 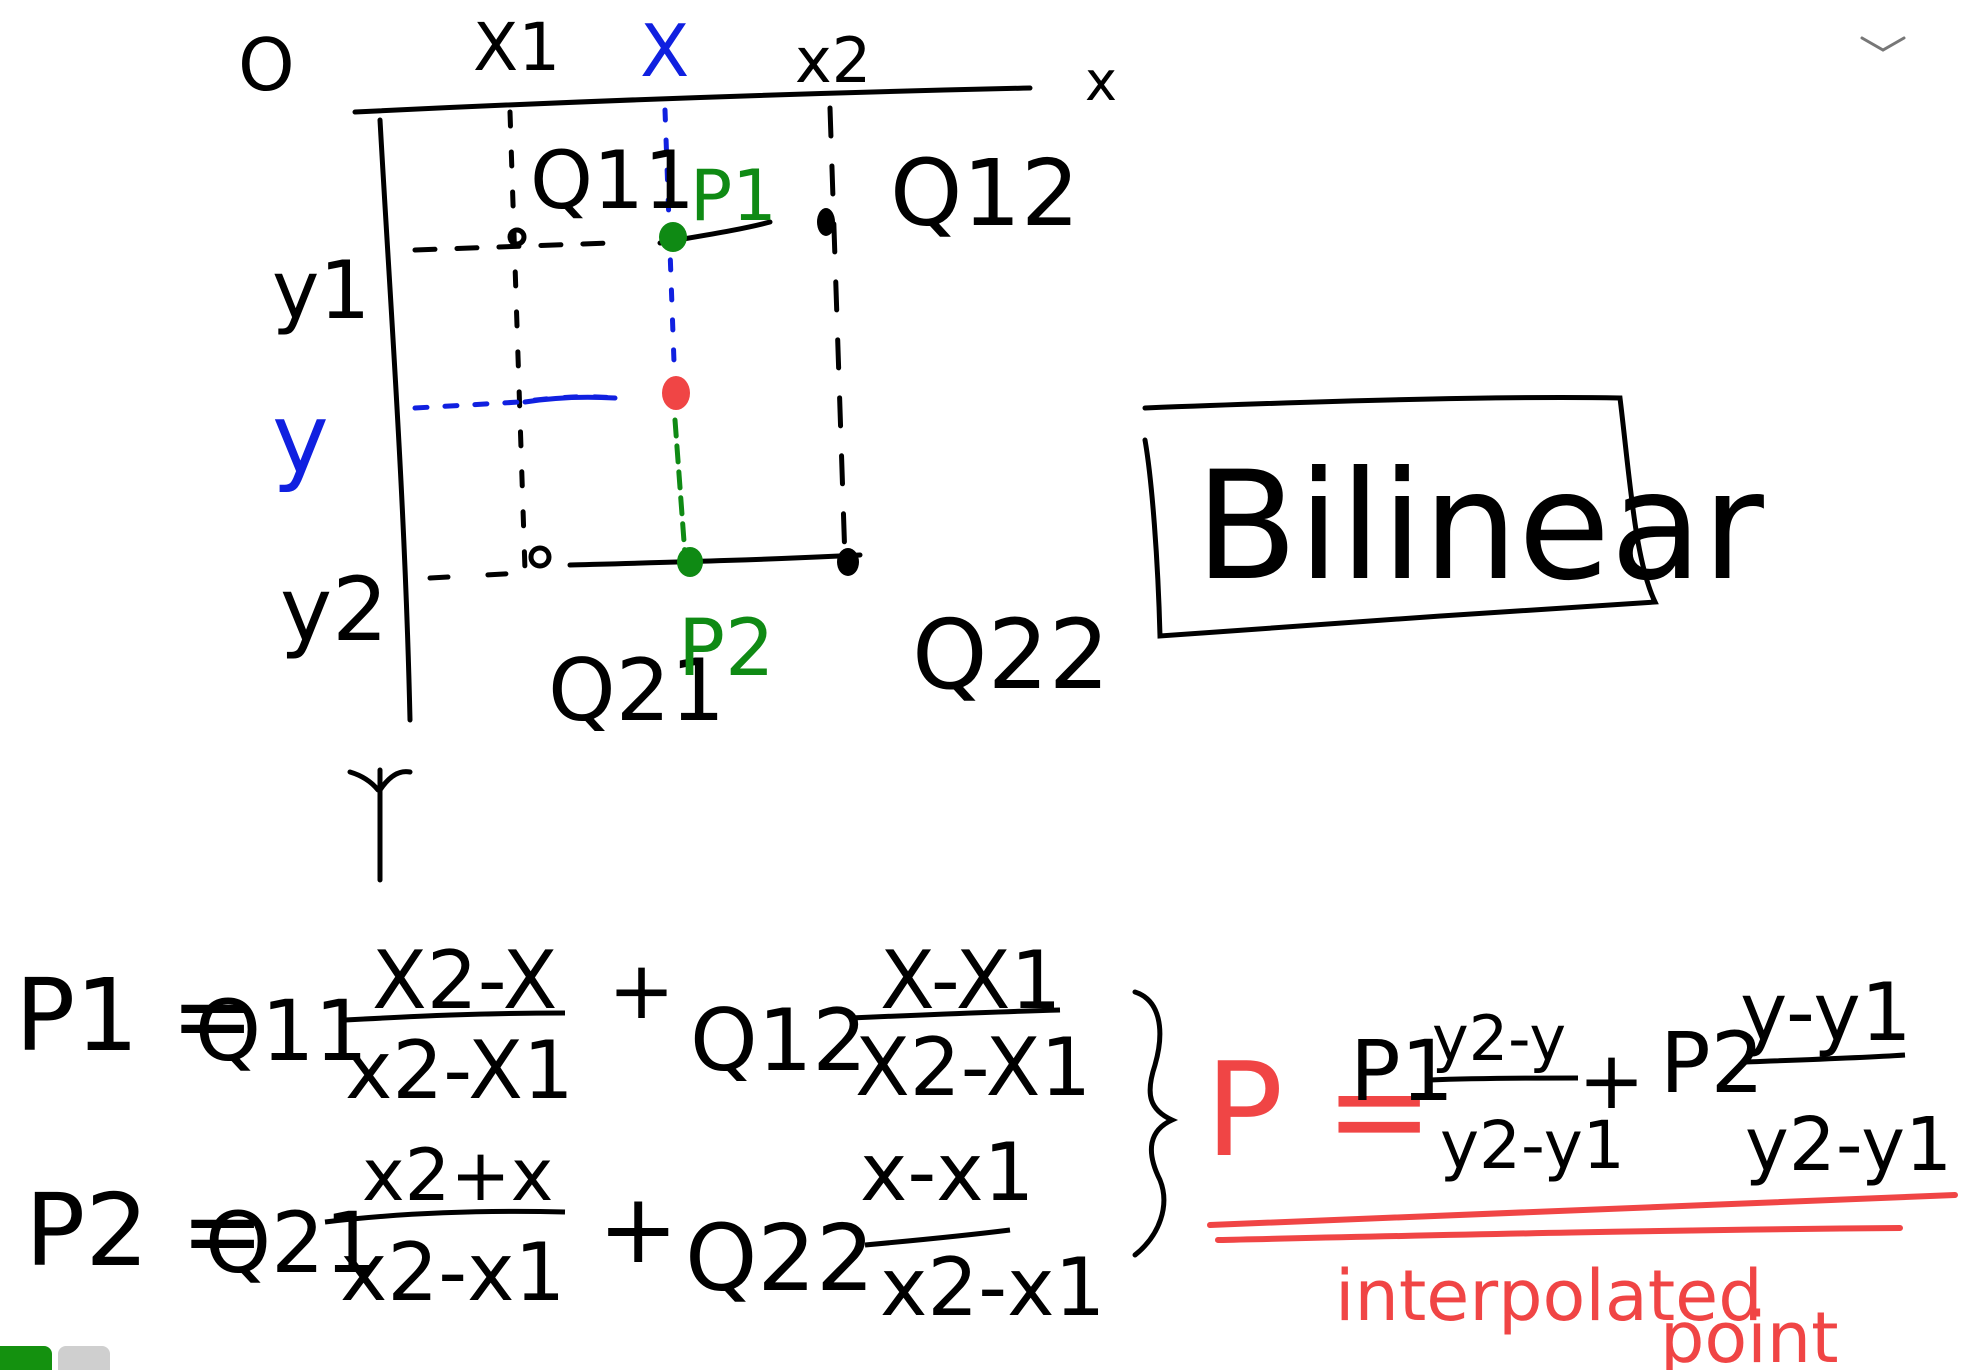 What do you see at coordinates (1749, 1333) in the screenshot?
I see `note-line2: point` at bounding box center [1749, 1333].